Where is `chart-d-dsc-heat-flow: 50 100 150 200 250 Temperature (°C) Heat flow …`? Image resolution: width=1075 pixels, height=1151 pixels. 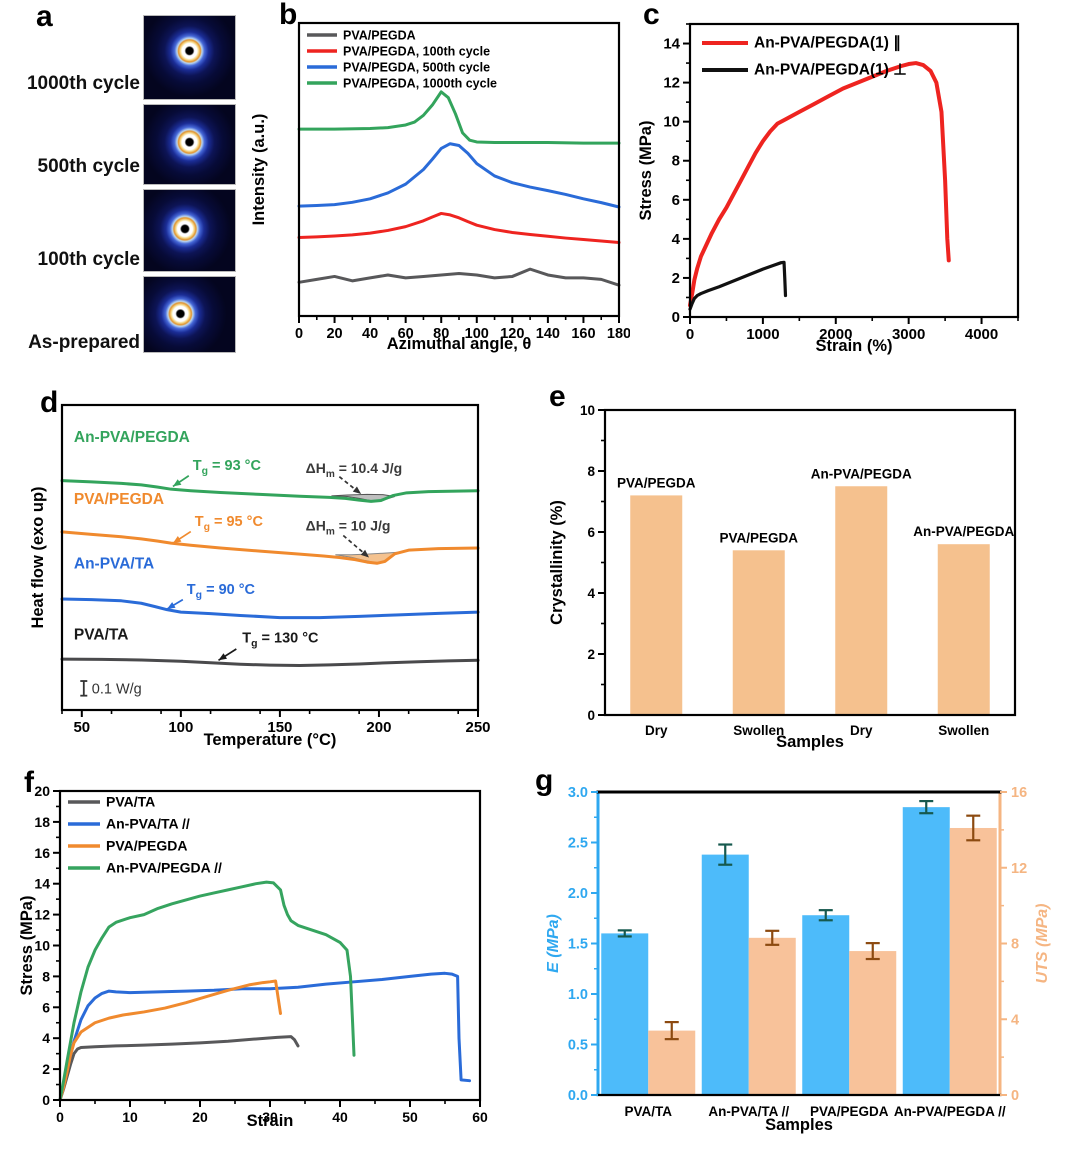 chart-d-dsc-heat-flow: 50 100 150 200 250 Temperature (°C) Heat flow … is located at coordinates (260, 576).